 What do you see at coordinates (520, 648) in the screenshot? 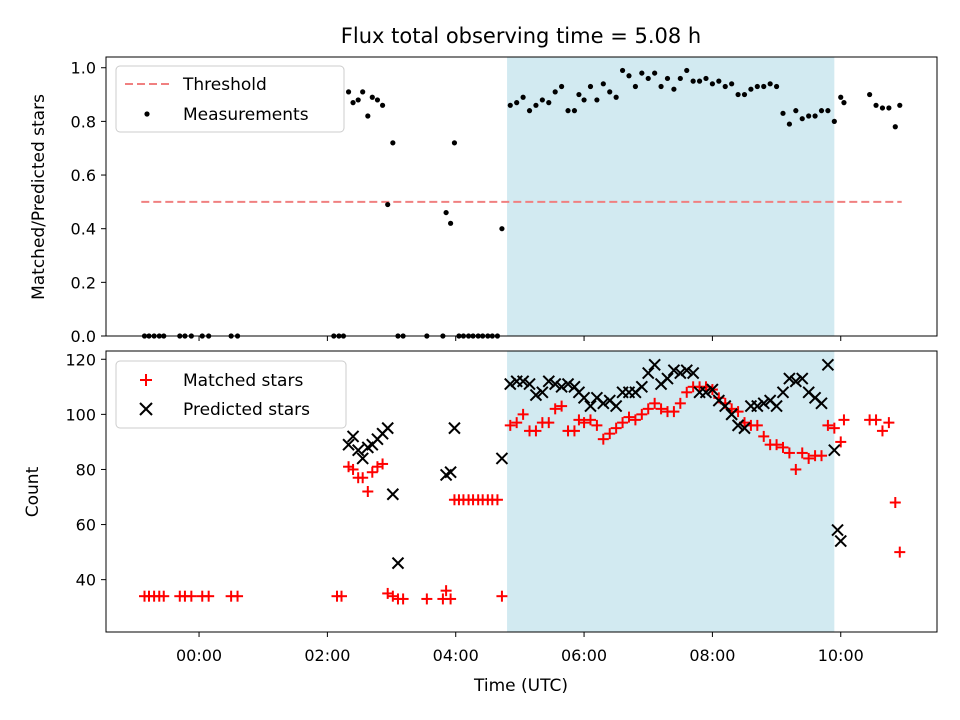
I see `bottom-x-axis-ticks: 00:00 02:00 04:00 06:00 08:00 10:00` at bounding box center [520, 648].